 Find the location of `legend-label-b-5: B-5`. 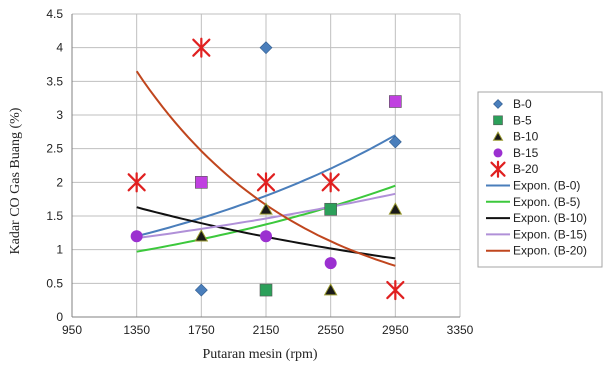

legend-label-b-5: B-5 is located at coordinates (522, 120).